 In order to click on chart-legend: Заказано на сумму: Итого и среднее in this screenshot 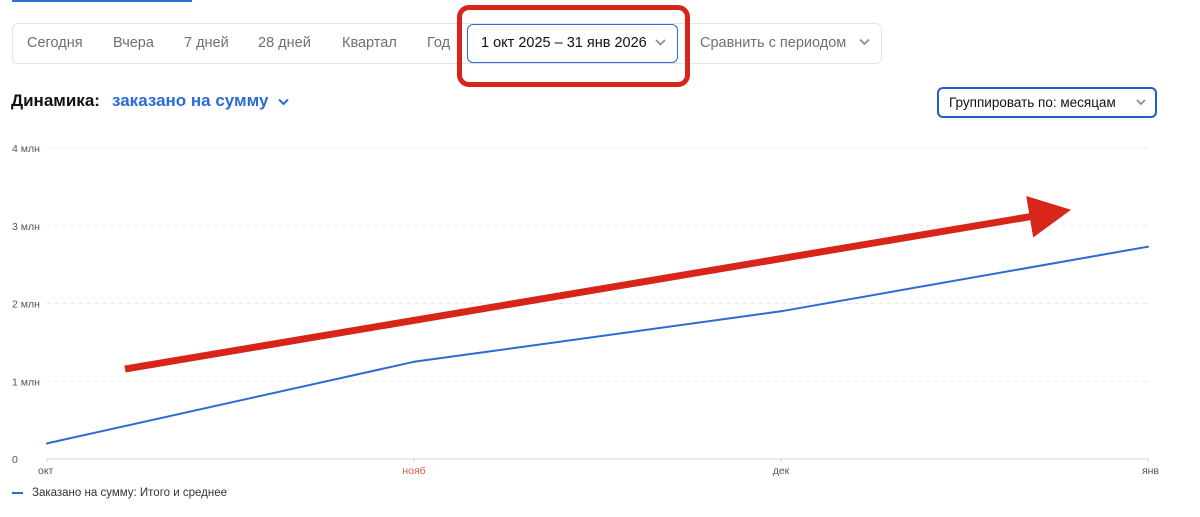, I will do `click(119, 493)`.